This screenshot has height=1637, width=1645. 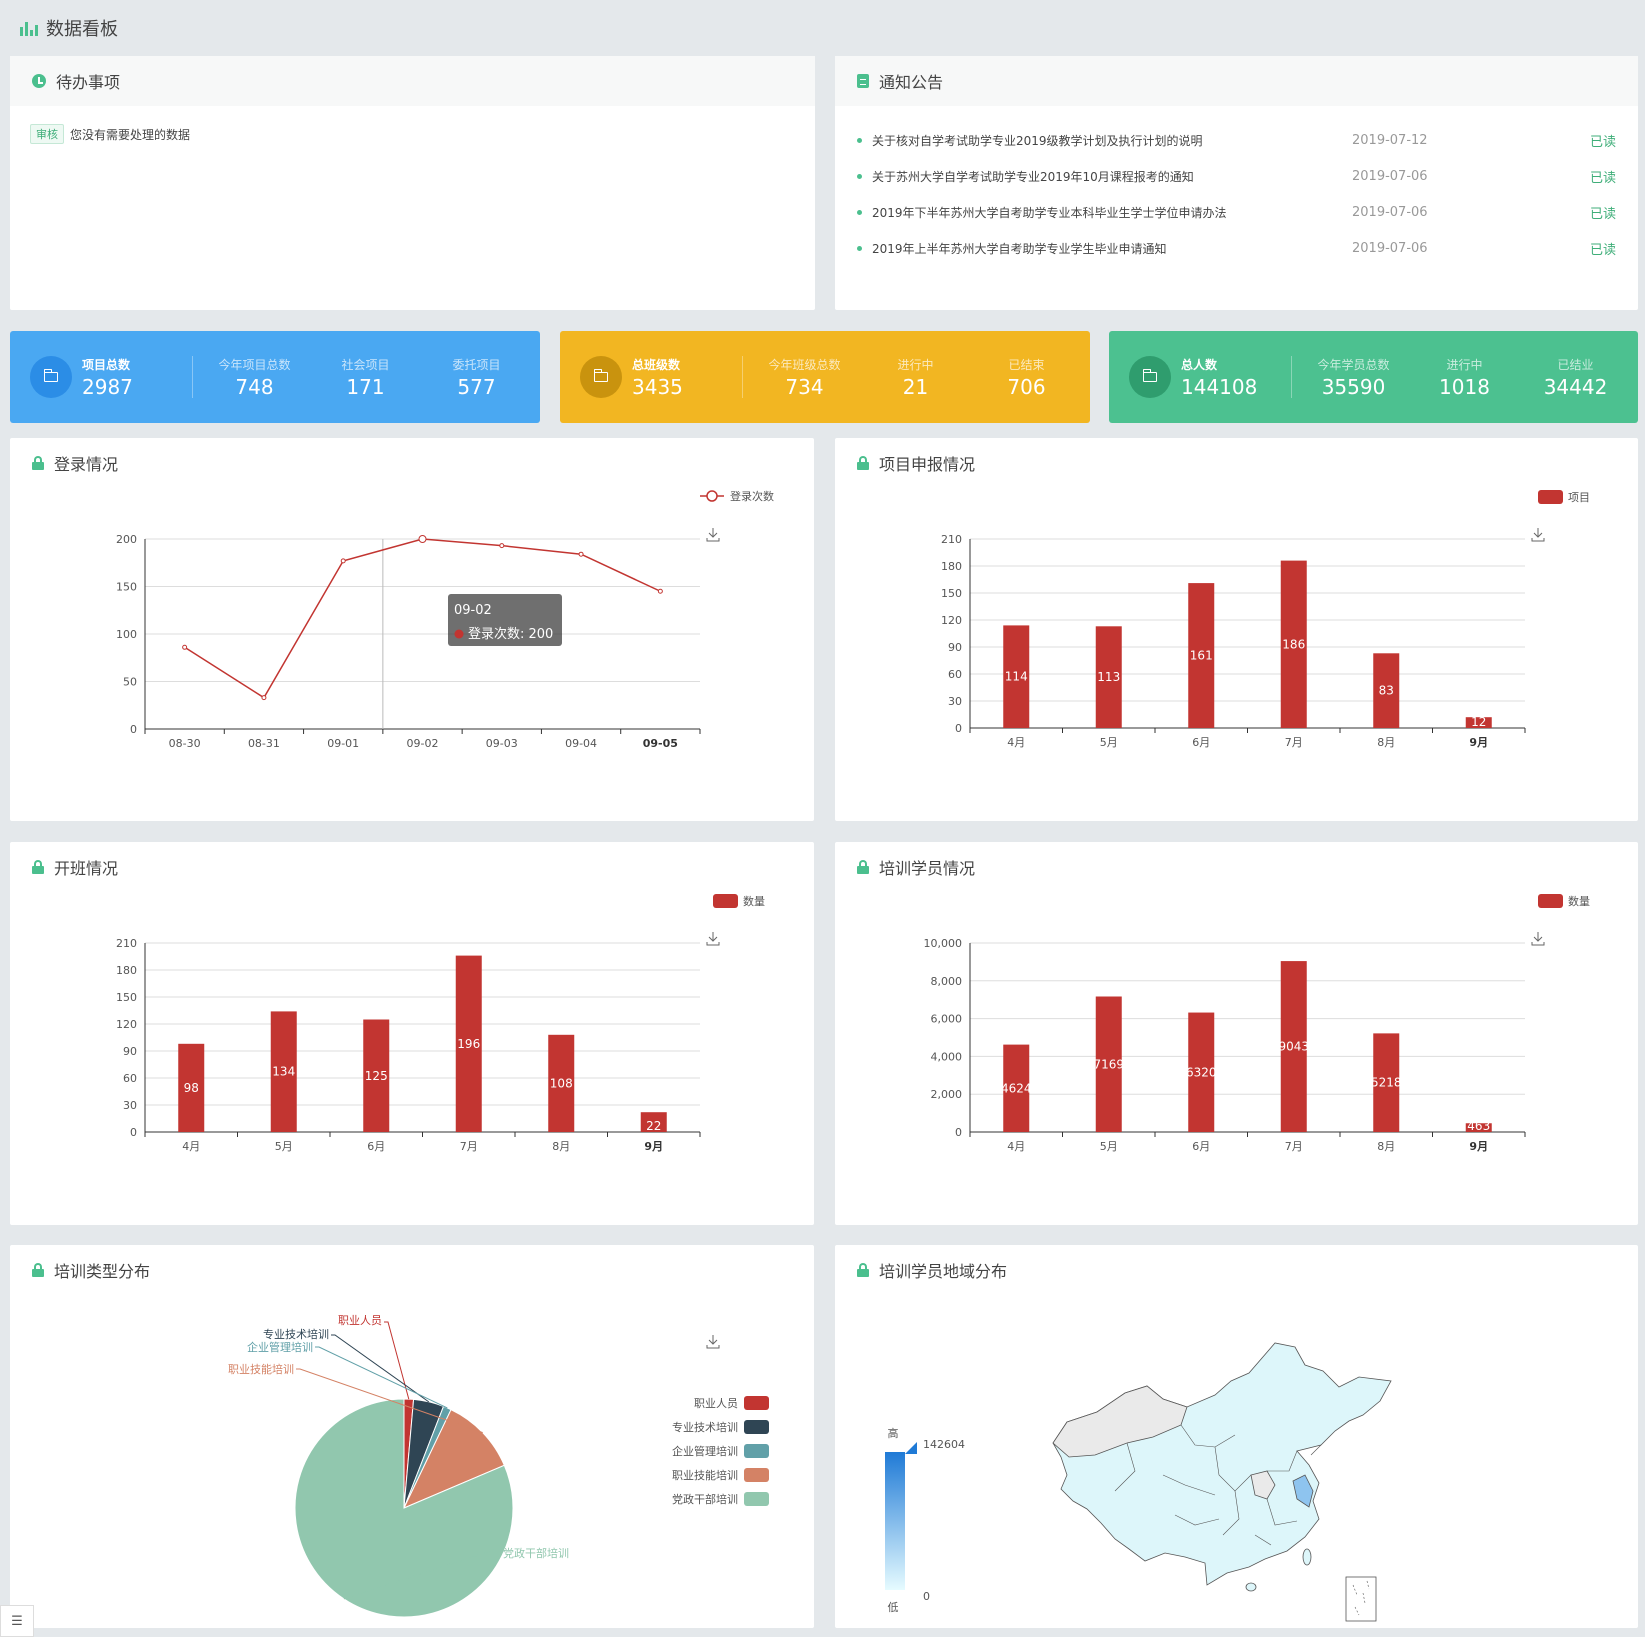 What do you see at coordinates (126, 997) in the screenshot?
I see `y-tick-label: 150` at bounding box center [126, 997].